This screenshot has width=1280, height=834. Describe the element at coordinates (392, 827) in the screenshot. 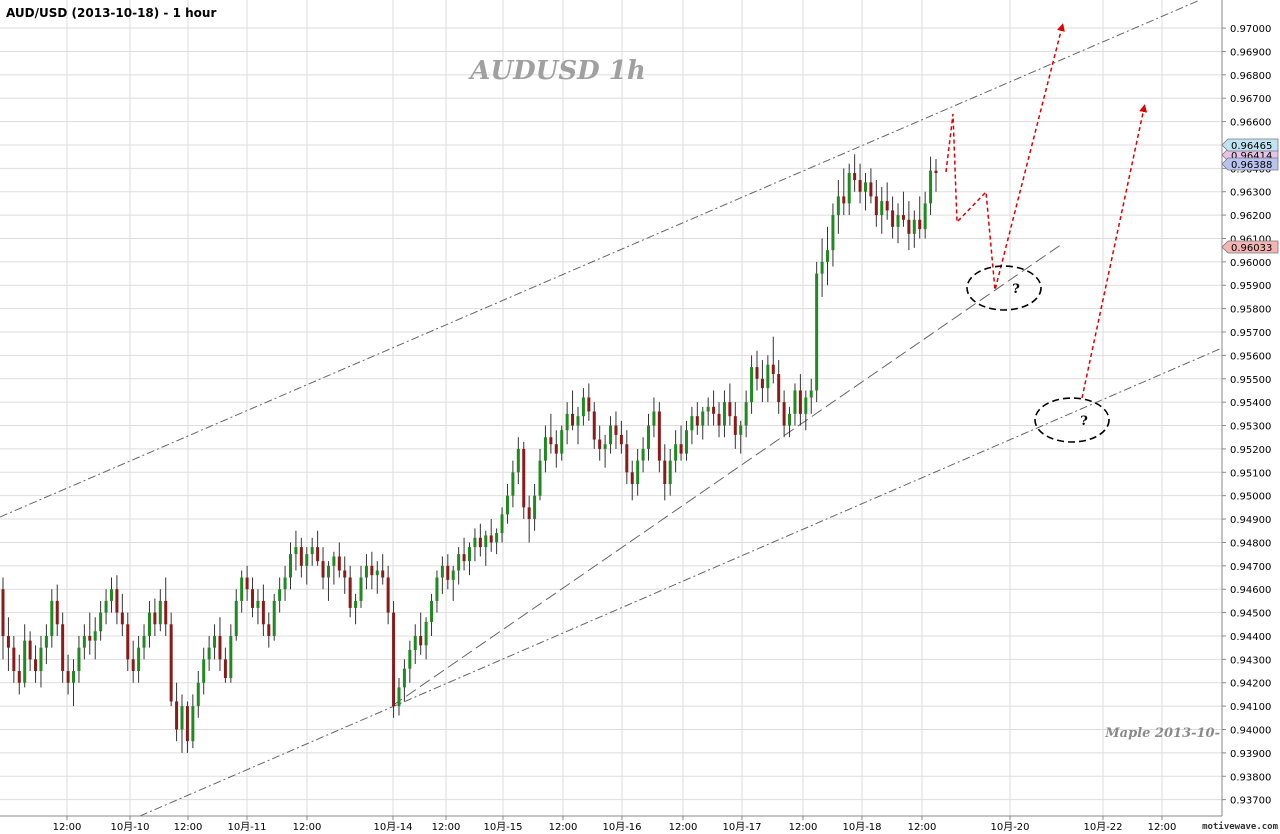

I see `x-tick-label: 10月-14` at that location.